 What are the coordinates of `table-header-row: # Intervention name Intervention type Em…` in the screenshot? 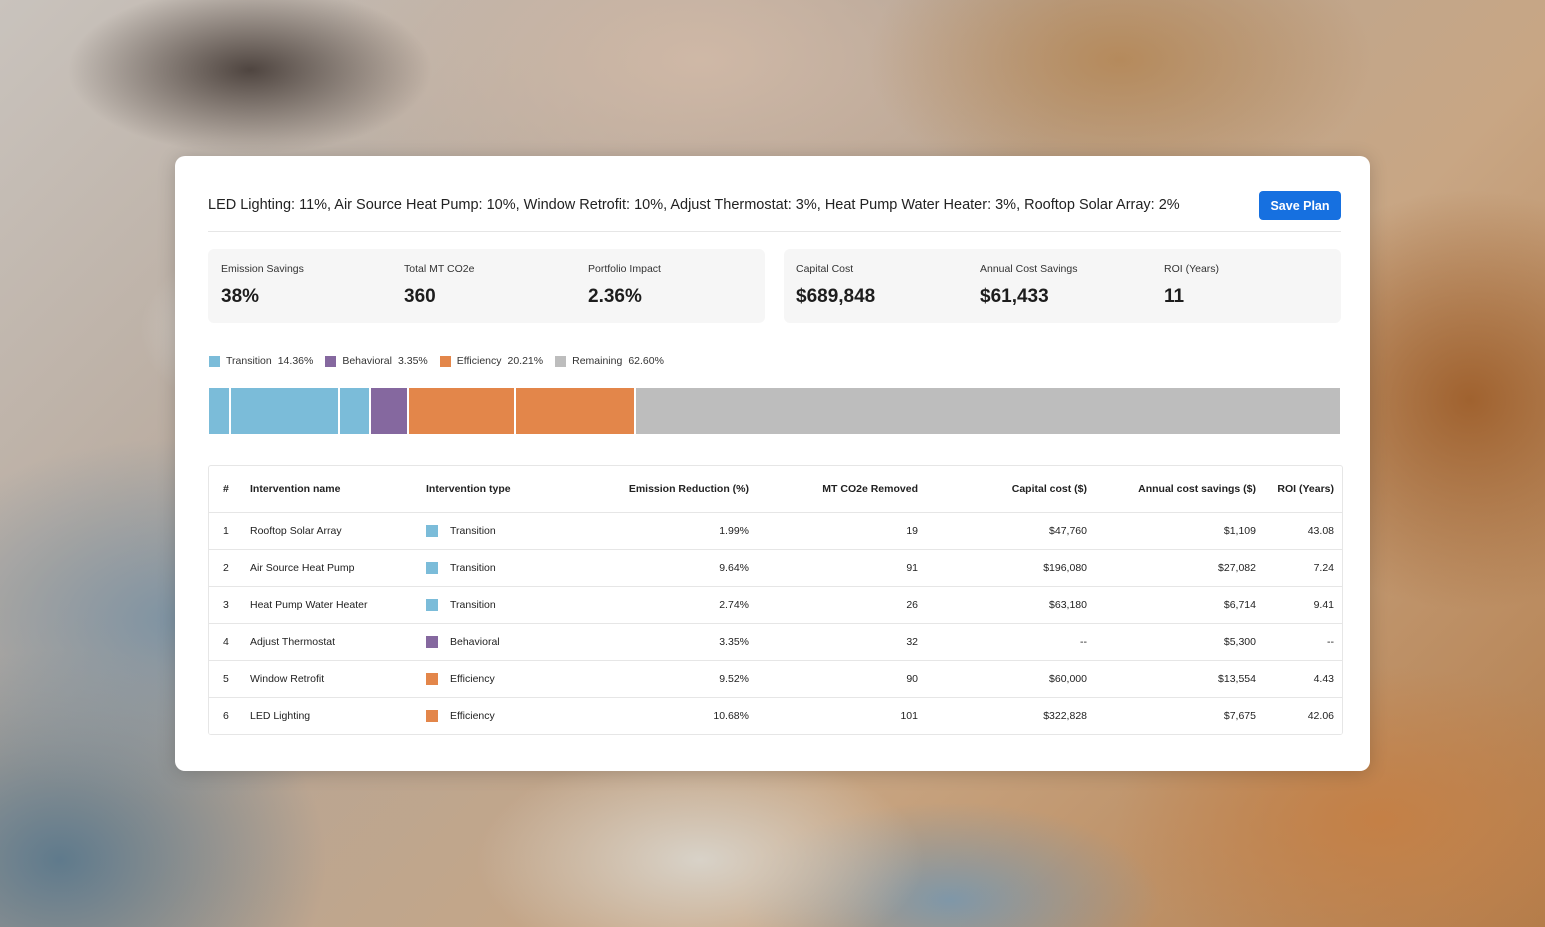 It's located at (775, 489).